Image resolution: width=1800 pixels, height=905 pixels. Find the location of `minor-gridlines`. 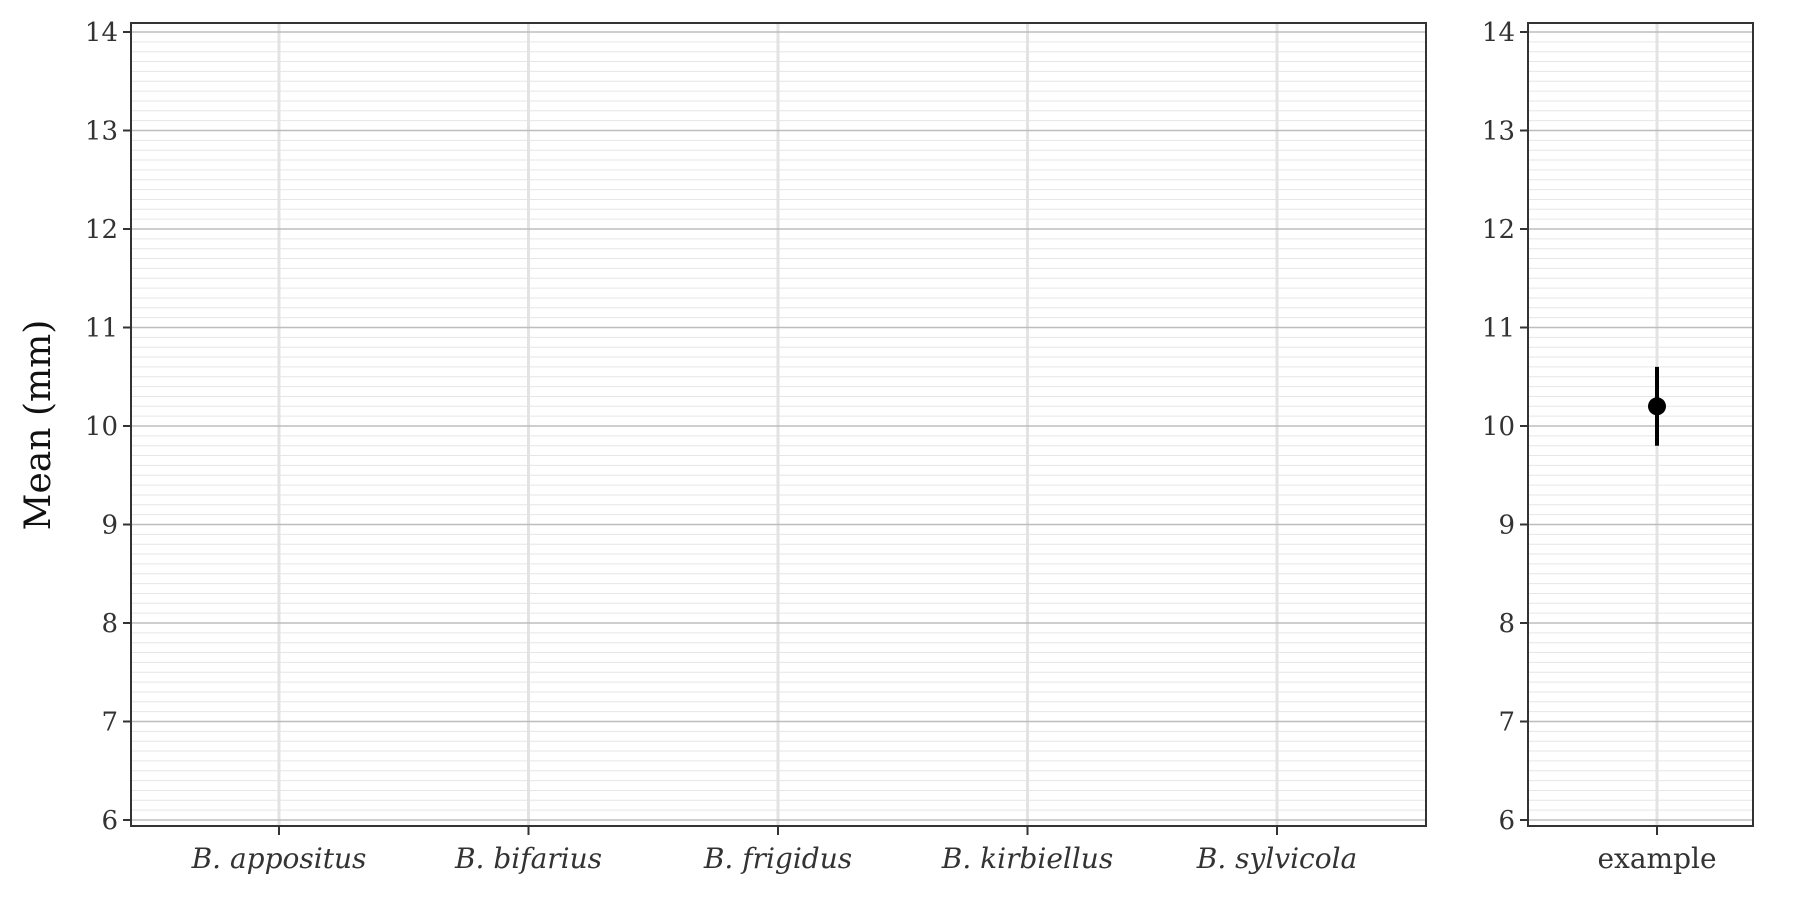

minor-gridlines is located at coordinates (1640, 426).